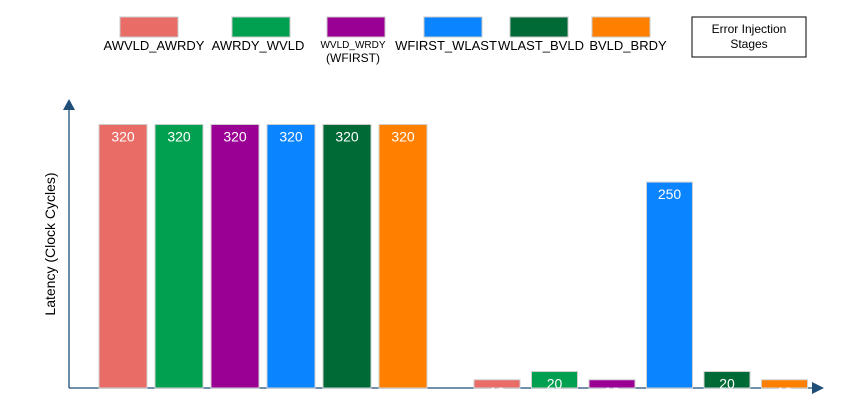 The height and width of the screenshot is (415, 864). Describe the element at coordinates (179, 136) in the screenshot. I see `bar-value-label-awrdy-wvld-group-1: 320` at that location.